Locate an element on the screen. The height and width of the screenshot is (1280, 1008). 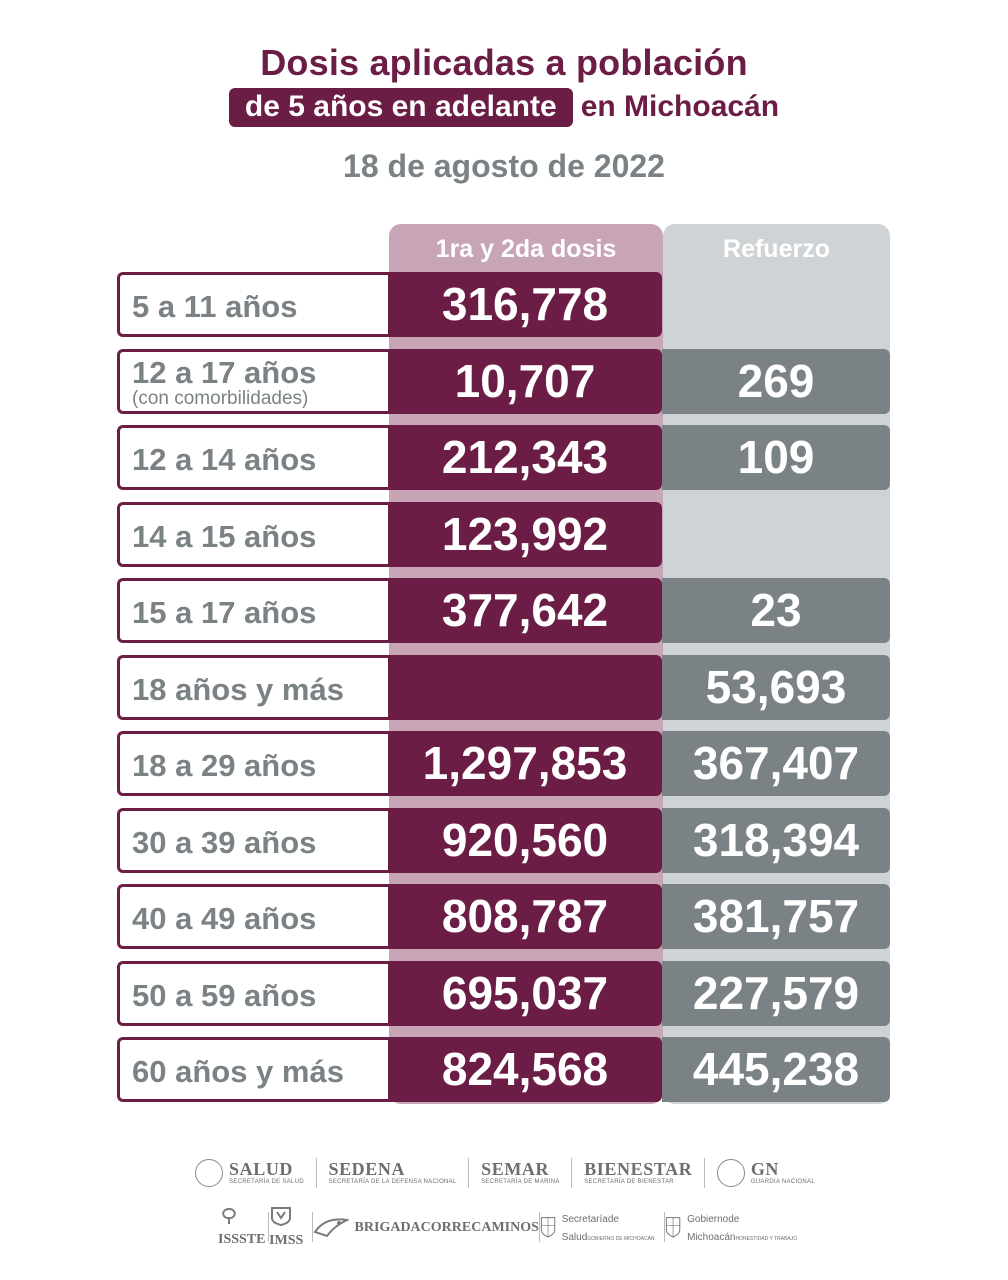
table-row: 15 a 17 años 377,642 23 is located at coordinates (503, 610).